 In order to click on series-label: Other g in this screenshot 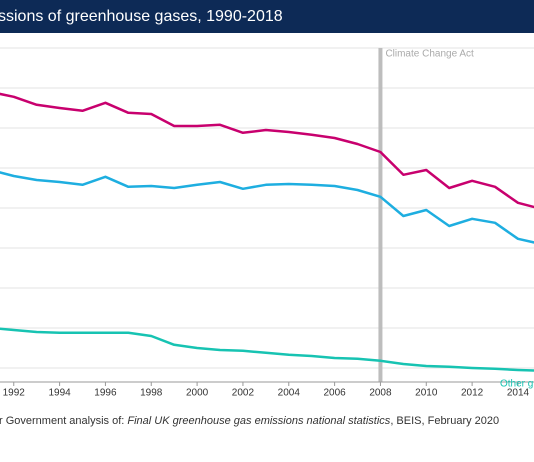, I will do `click(516, 383)`.